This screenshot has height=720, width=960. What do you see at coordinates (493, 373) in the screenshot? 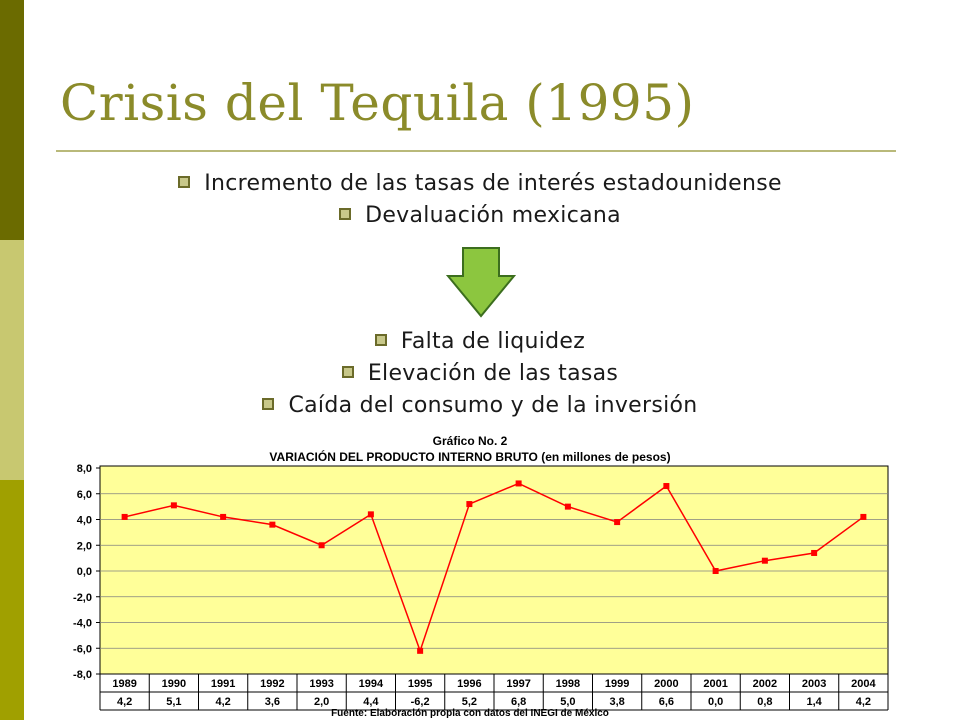
I see `bullet-text: Elevación de las tasas` at bounding box center [493, 373].